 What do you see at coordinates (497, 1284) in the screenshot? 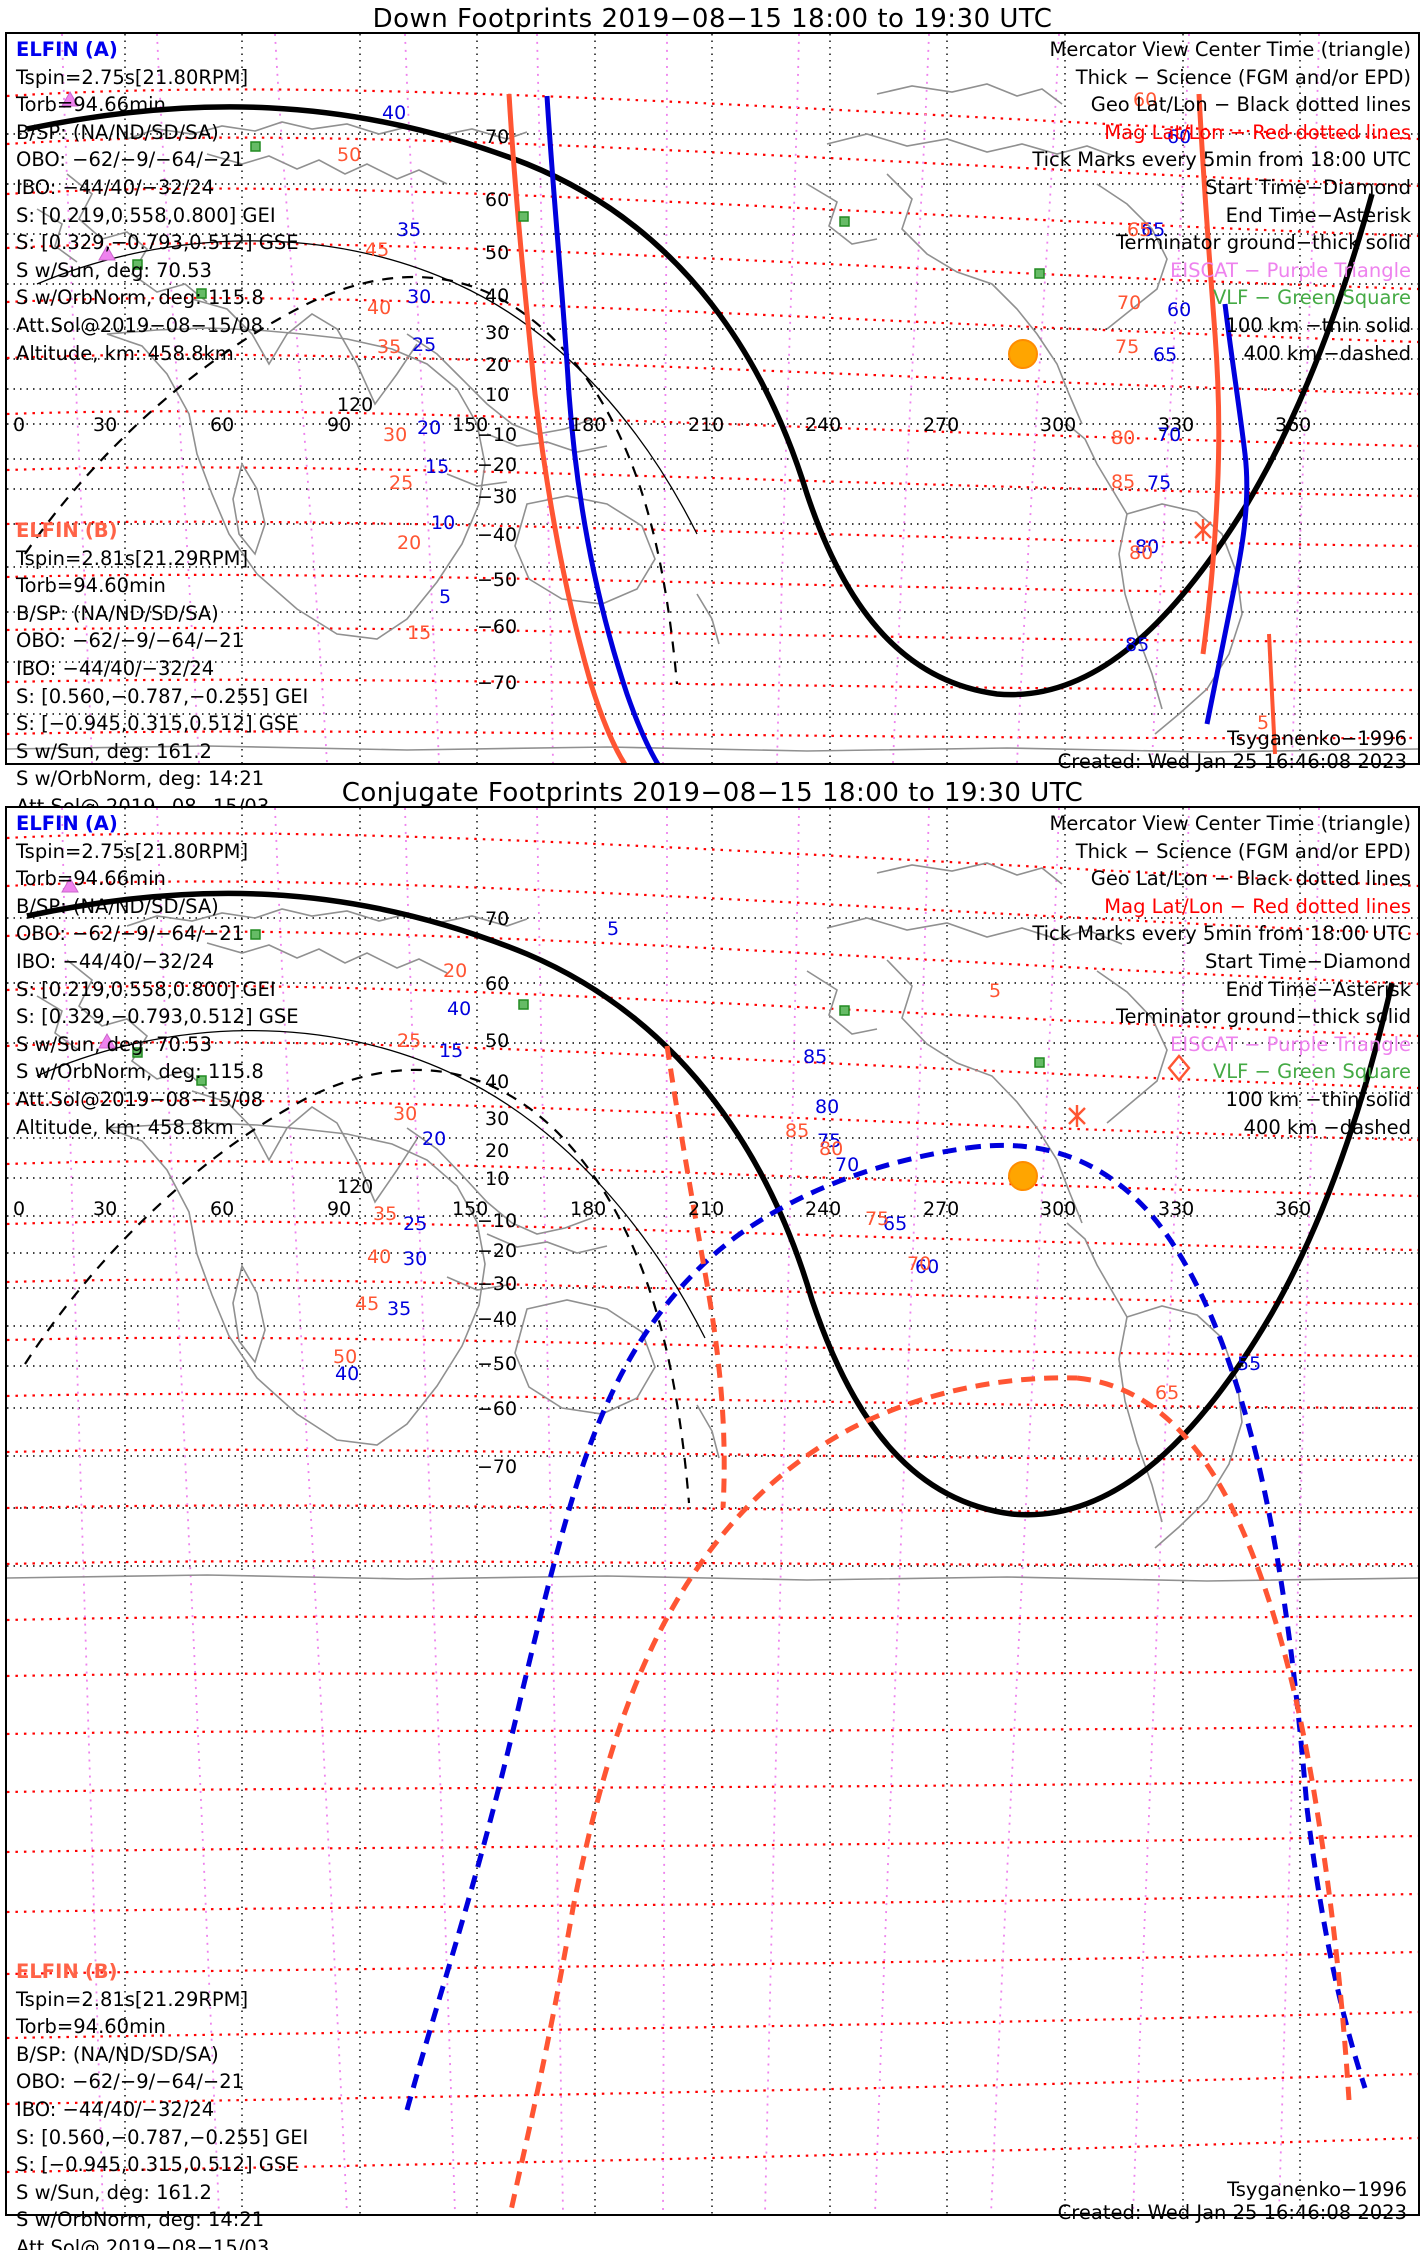
I see `y2-tick-m30: −30` at bounding box center [497, 1284].